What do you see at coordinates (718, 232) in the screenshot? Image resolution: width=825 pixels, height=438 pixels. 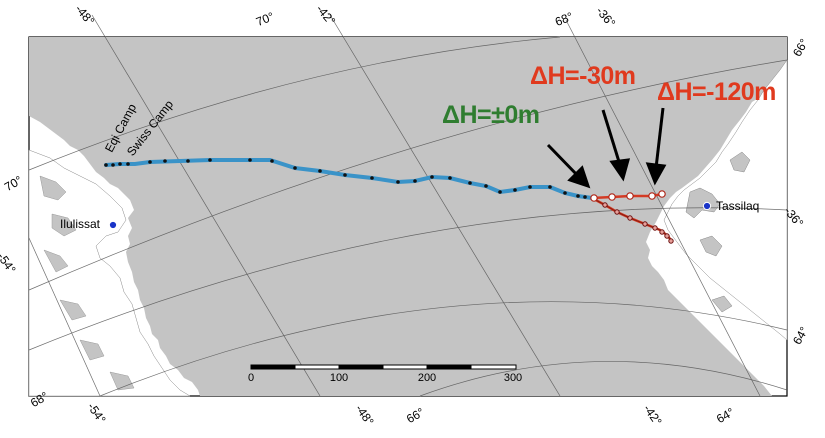 I see `east-fjords` at bounding box center [718, 232].